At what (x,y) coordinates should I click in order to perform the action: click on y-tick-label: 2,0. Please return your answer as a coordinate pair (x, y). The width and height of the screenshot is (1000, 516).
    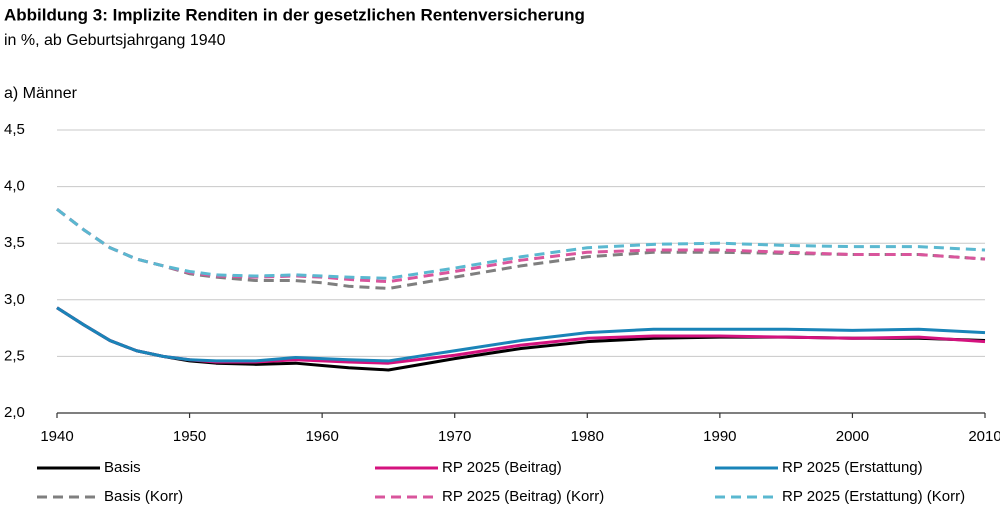
    Looking at the image, I should click on (14, 412).